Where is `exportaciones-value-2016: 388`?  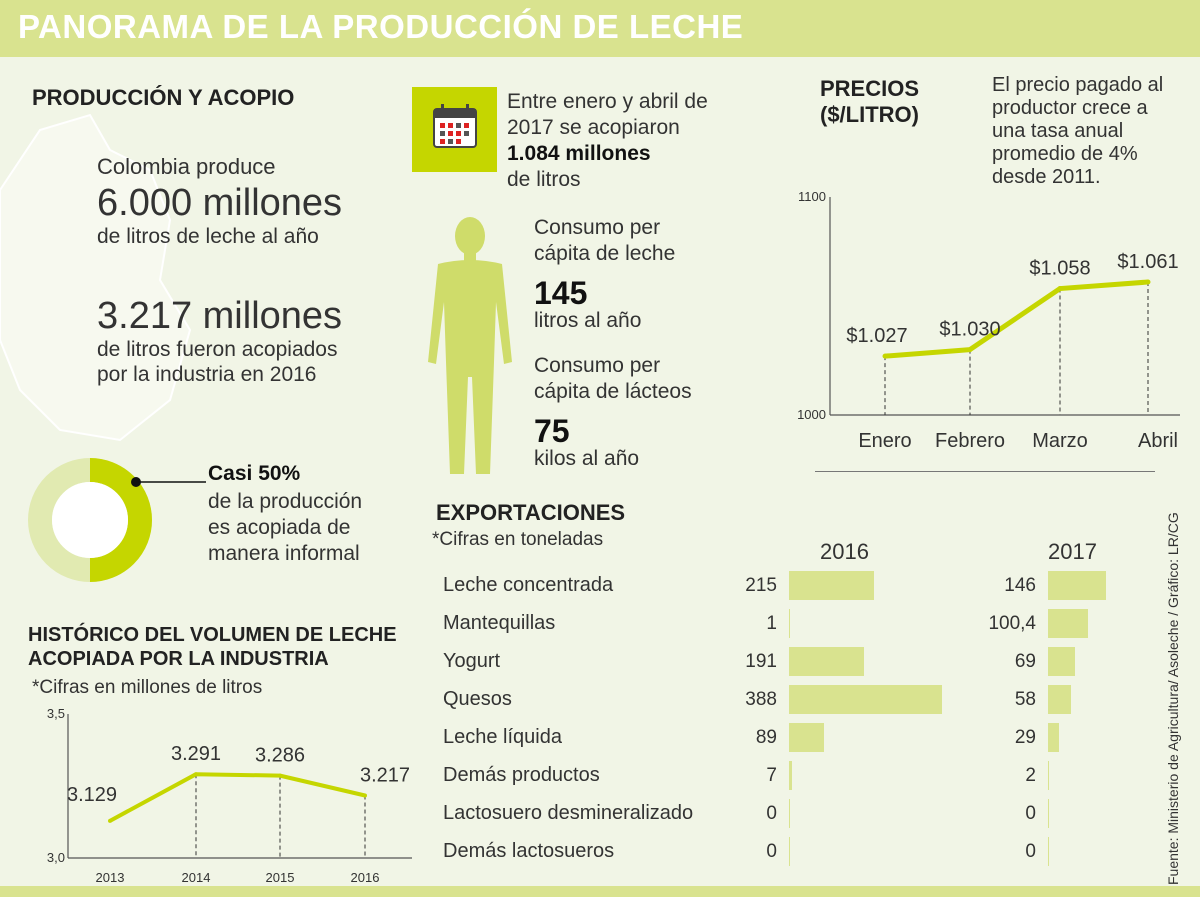 exportaciones-value-2016: 388 is located at coordinates (761, 699).